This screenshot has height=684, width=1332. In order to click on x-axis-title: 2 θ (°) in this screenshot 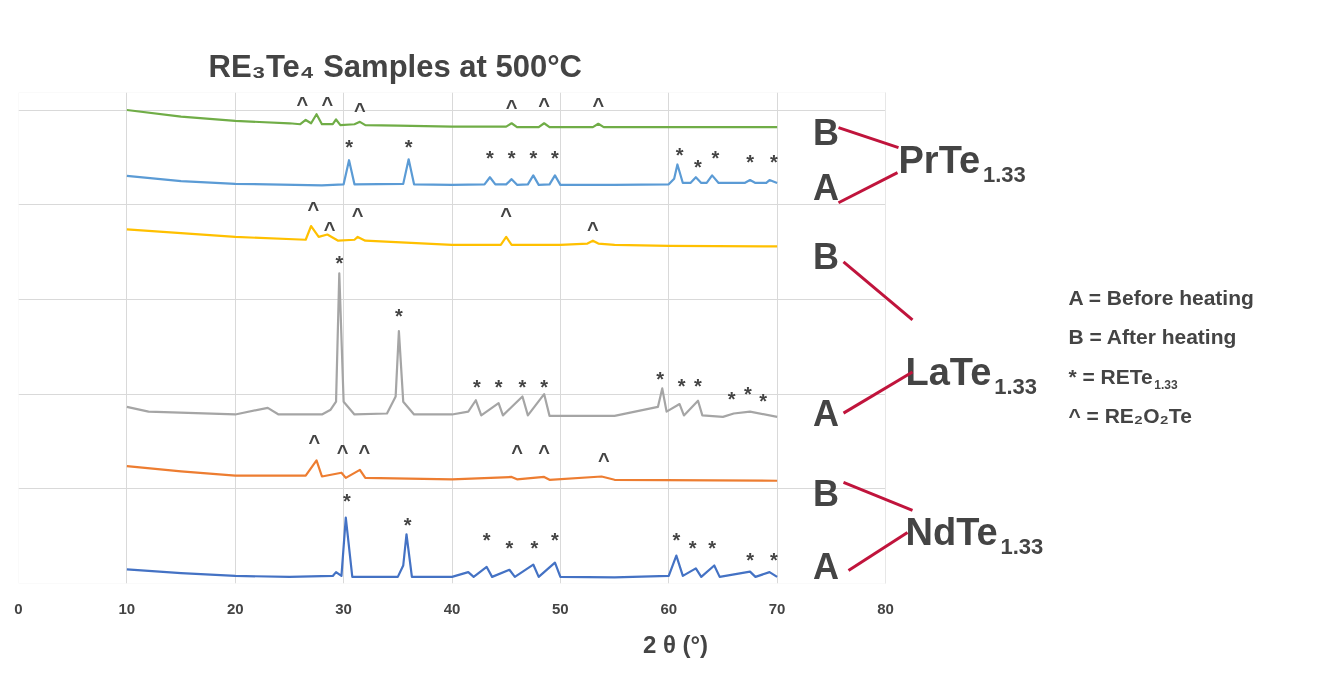, I will do `click(675, 644)`.